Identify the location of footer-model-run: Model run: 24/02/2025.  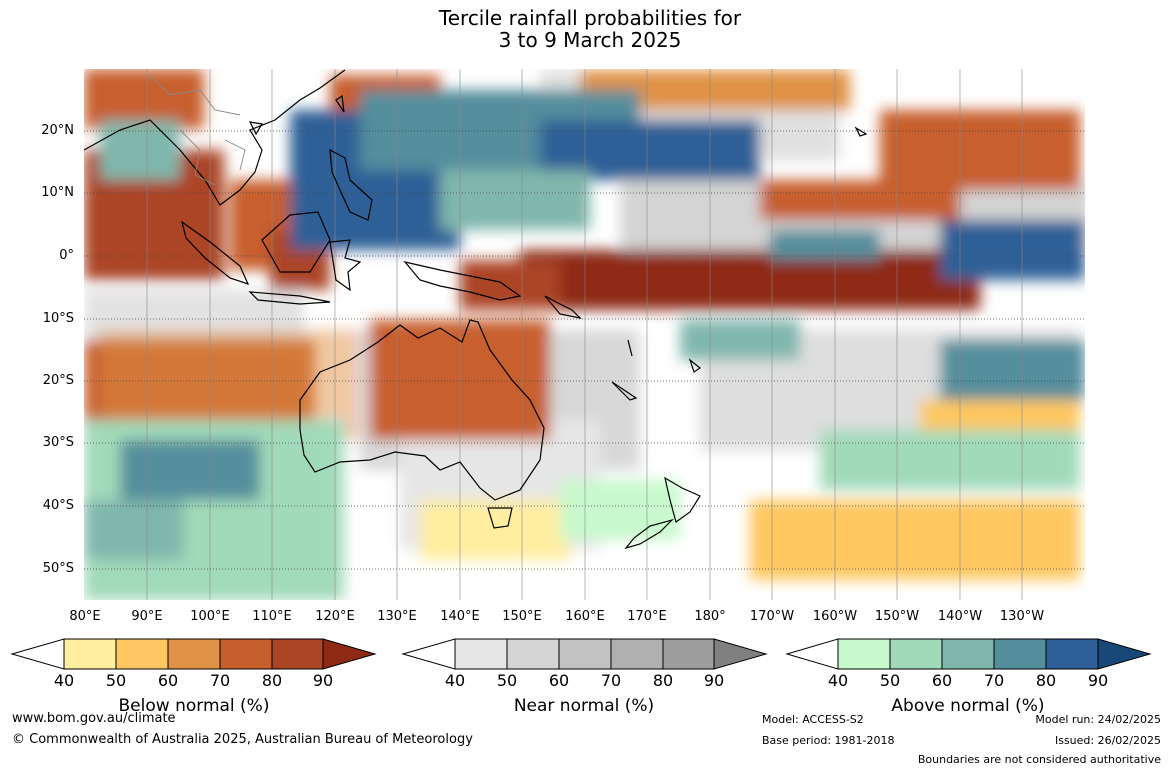
(1098, 719).